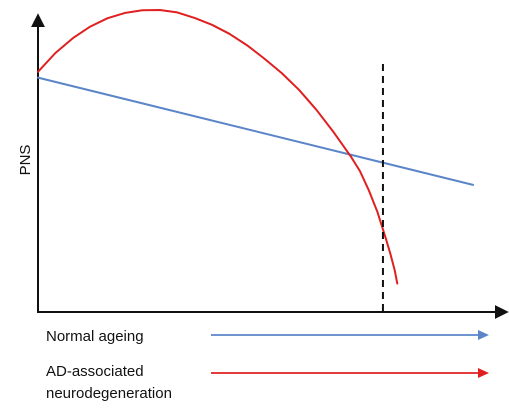 The height and width of the screenshot is (408, 509). I want to click on legend-label-ad-neurodegeneration: AD-associated neurodegeneration, so click(109, 382).